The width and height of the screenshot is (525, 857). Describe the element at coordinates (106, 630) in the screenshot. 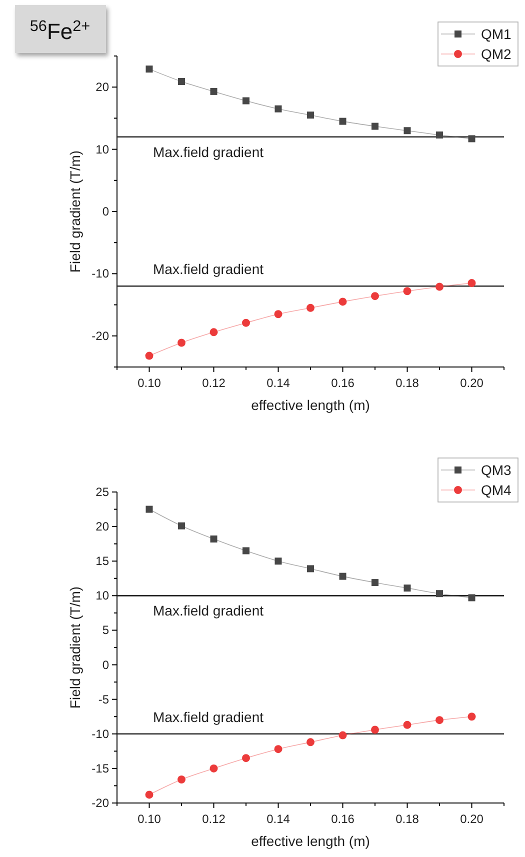

I see `y-tick-label: 5` at that location.